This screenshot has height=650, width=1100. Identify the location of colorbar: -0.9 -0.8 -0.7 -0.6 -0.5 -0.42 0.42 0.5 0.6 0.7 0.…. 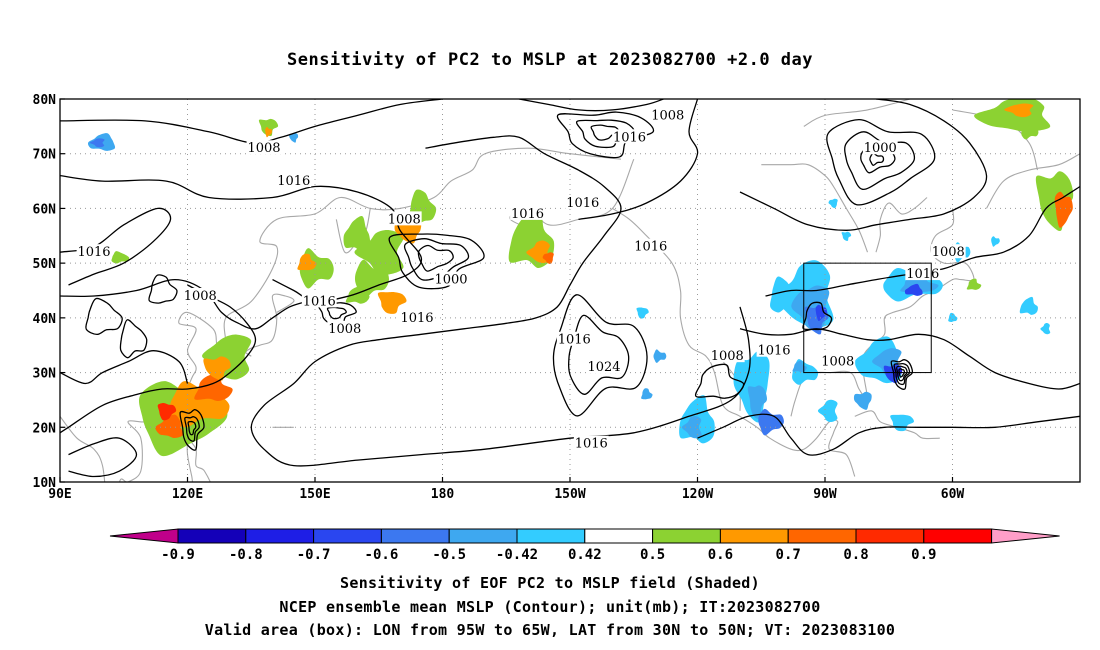
(584, 545).